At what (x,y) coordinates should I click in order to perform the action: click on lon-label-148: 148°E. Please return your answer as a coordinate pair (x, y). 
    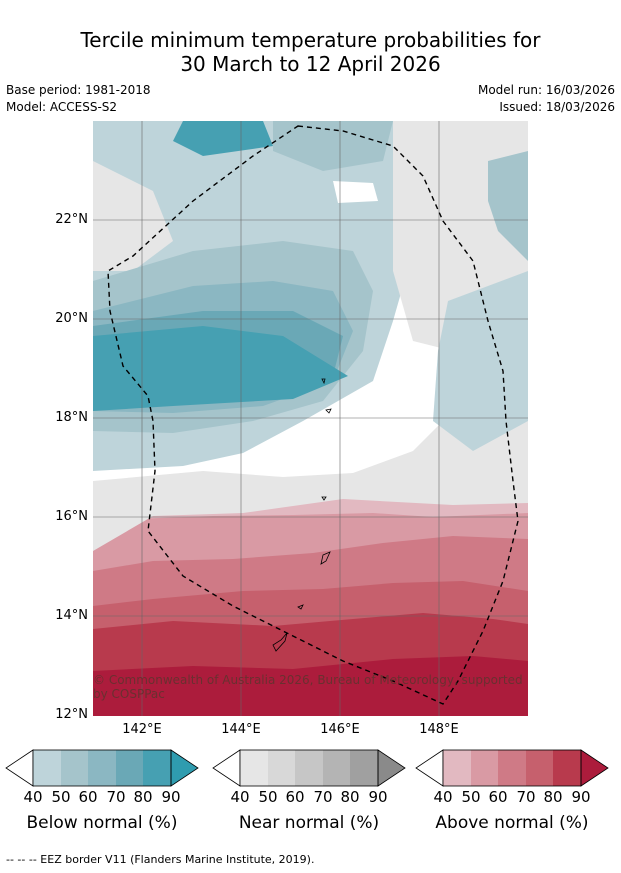
    Looking at the image, I should click on (439, 729).